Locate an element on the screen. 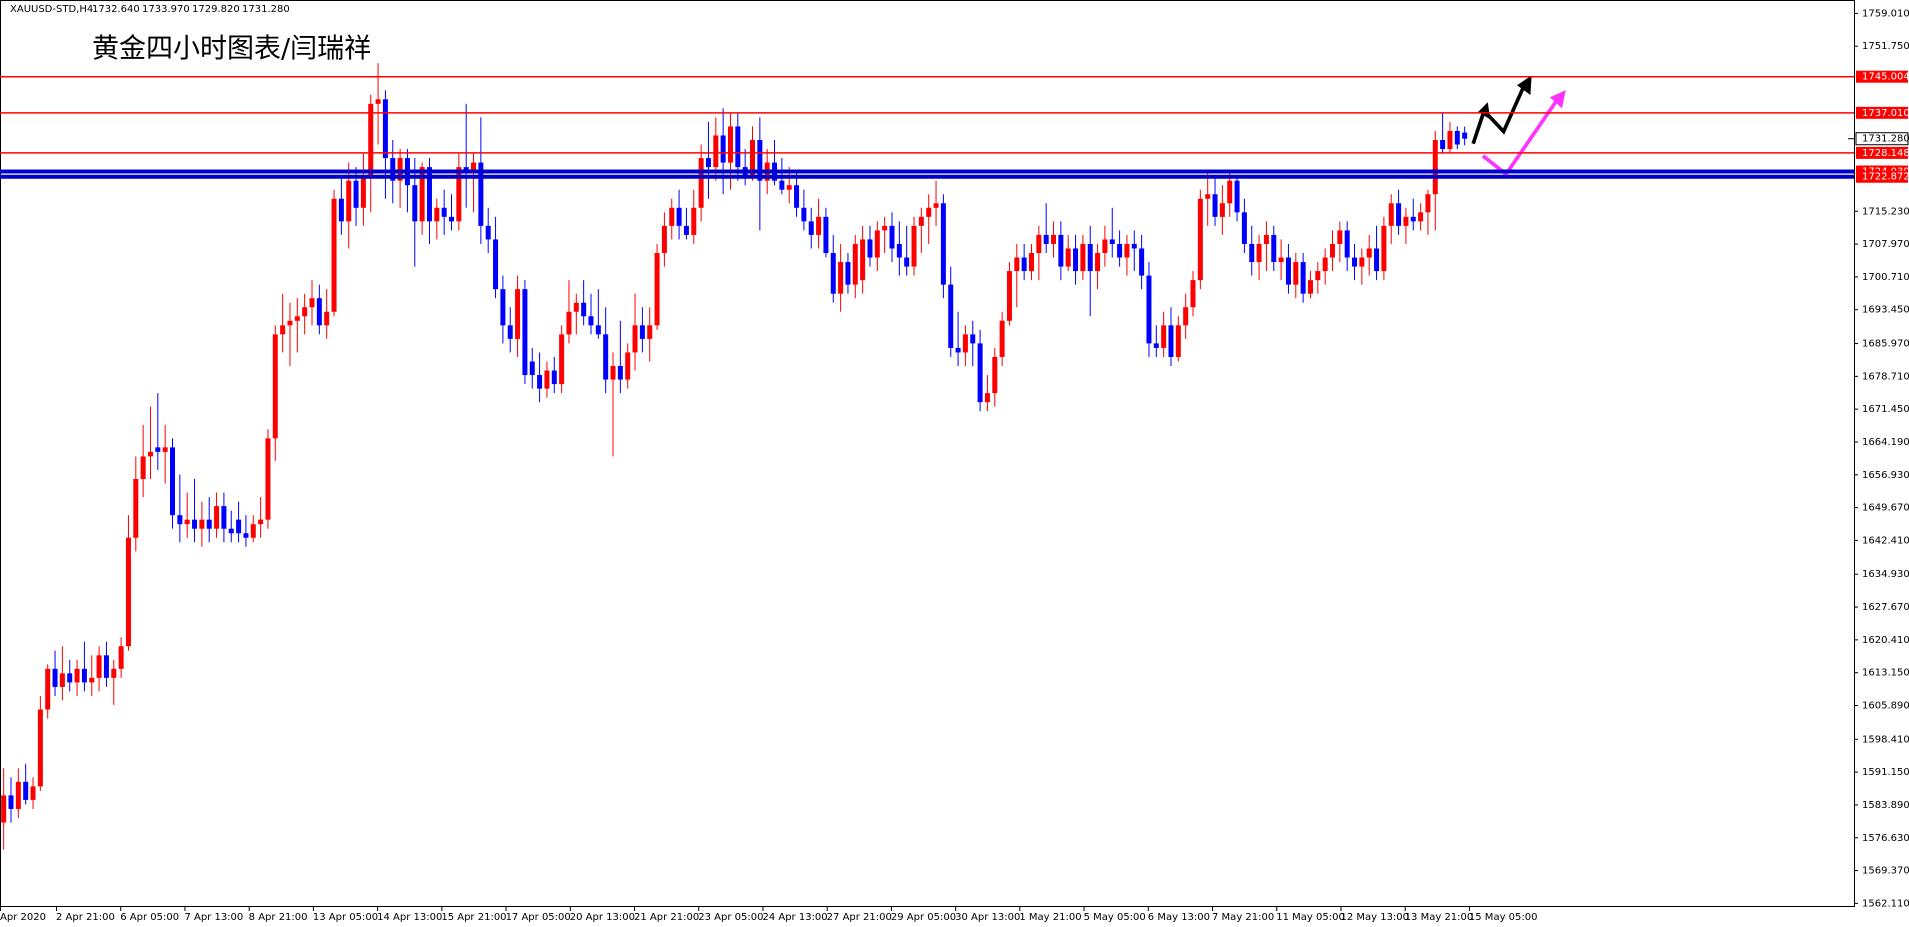 The image size is (1909, 927). y-tick-label: 1634.930 is located at coordinates (1885, 574).